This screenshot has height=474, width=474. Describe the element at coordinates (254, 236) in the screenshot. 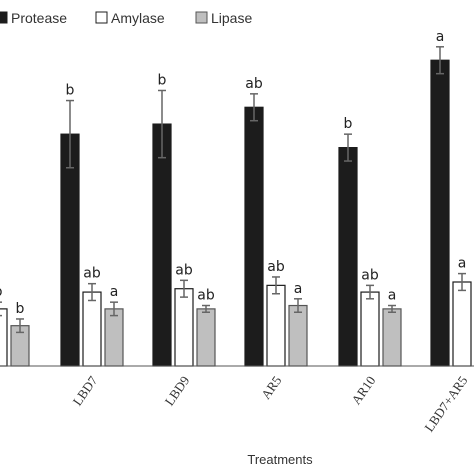

I see `bar-protease-ar5` at that location.